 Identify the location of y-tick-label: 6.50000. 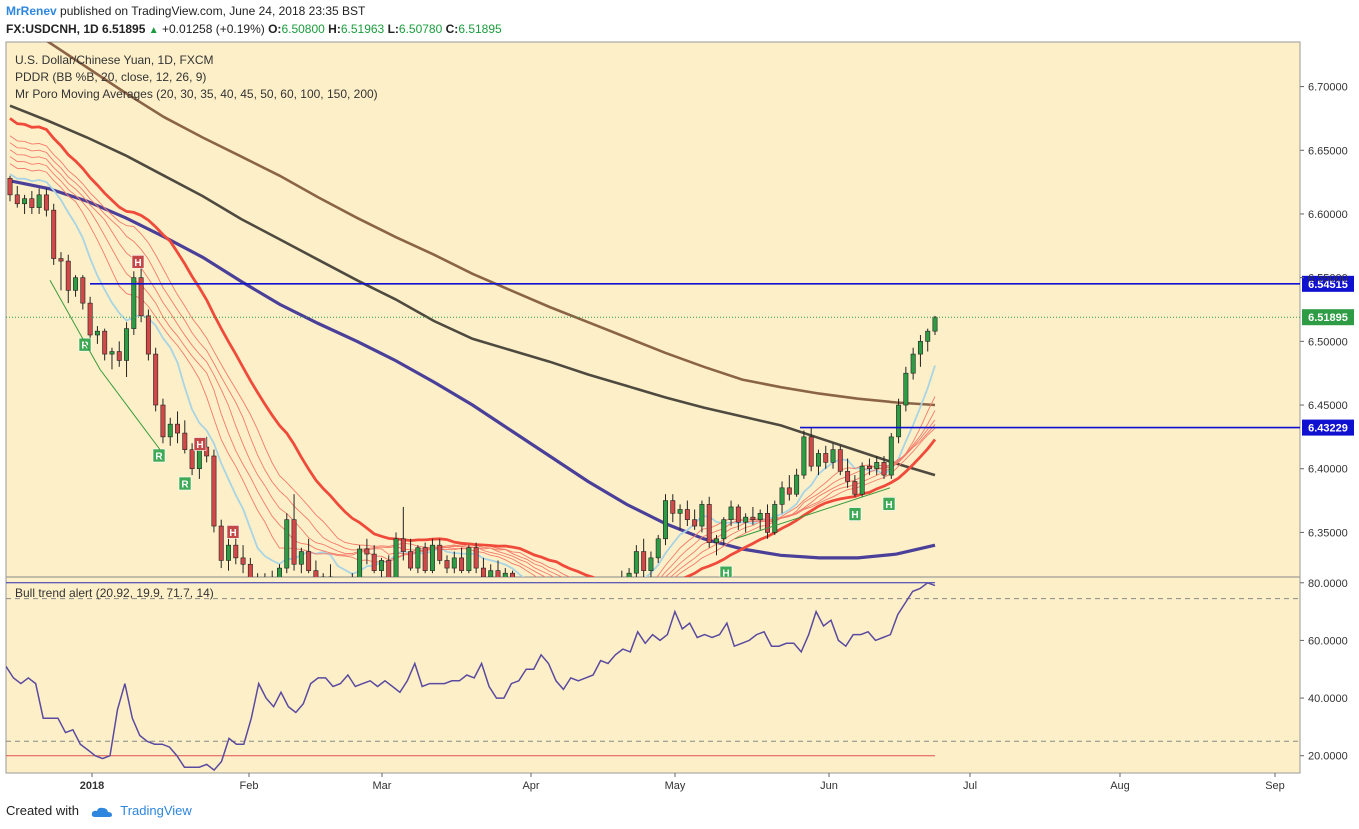
(1328, 342).